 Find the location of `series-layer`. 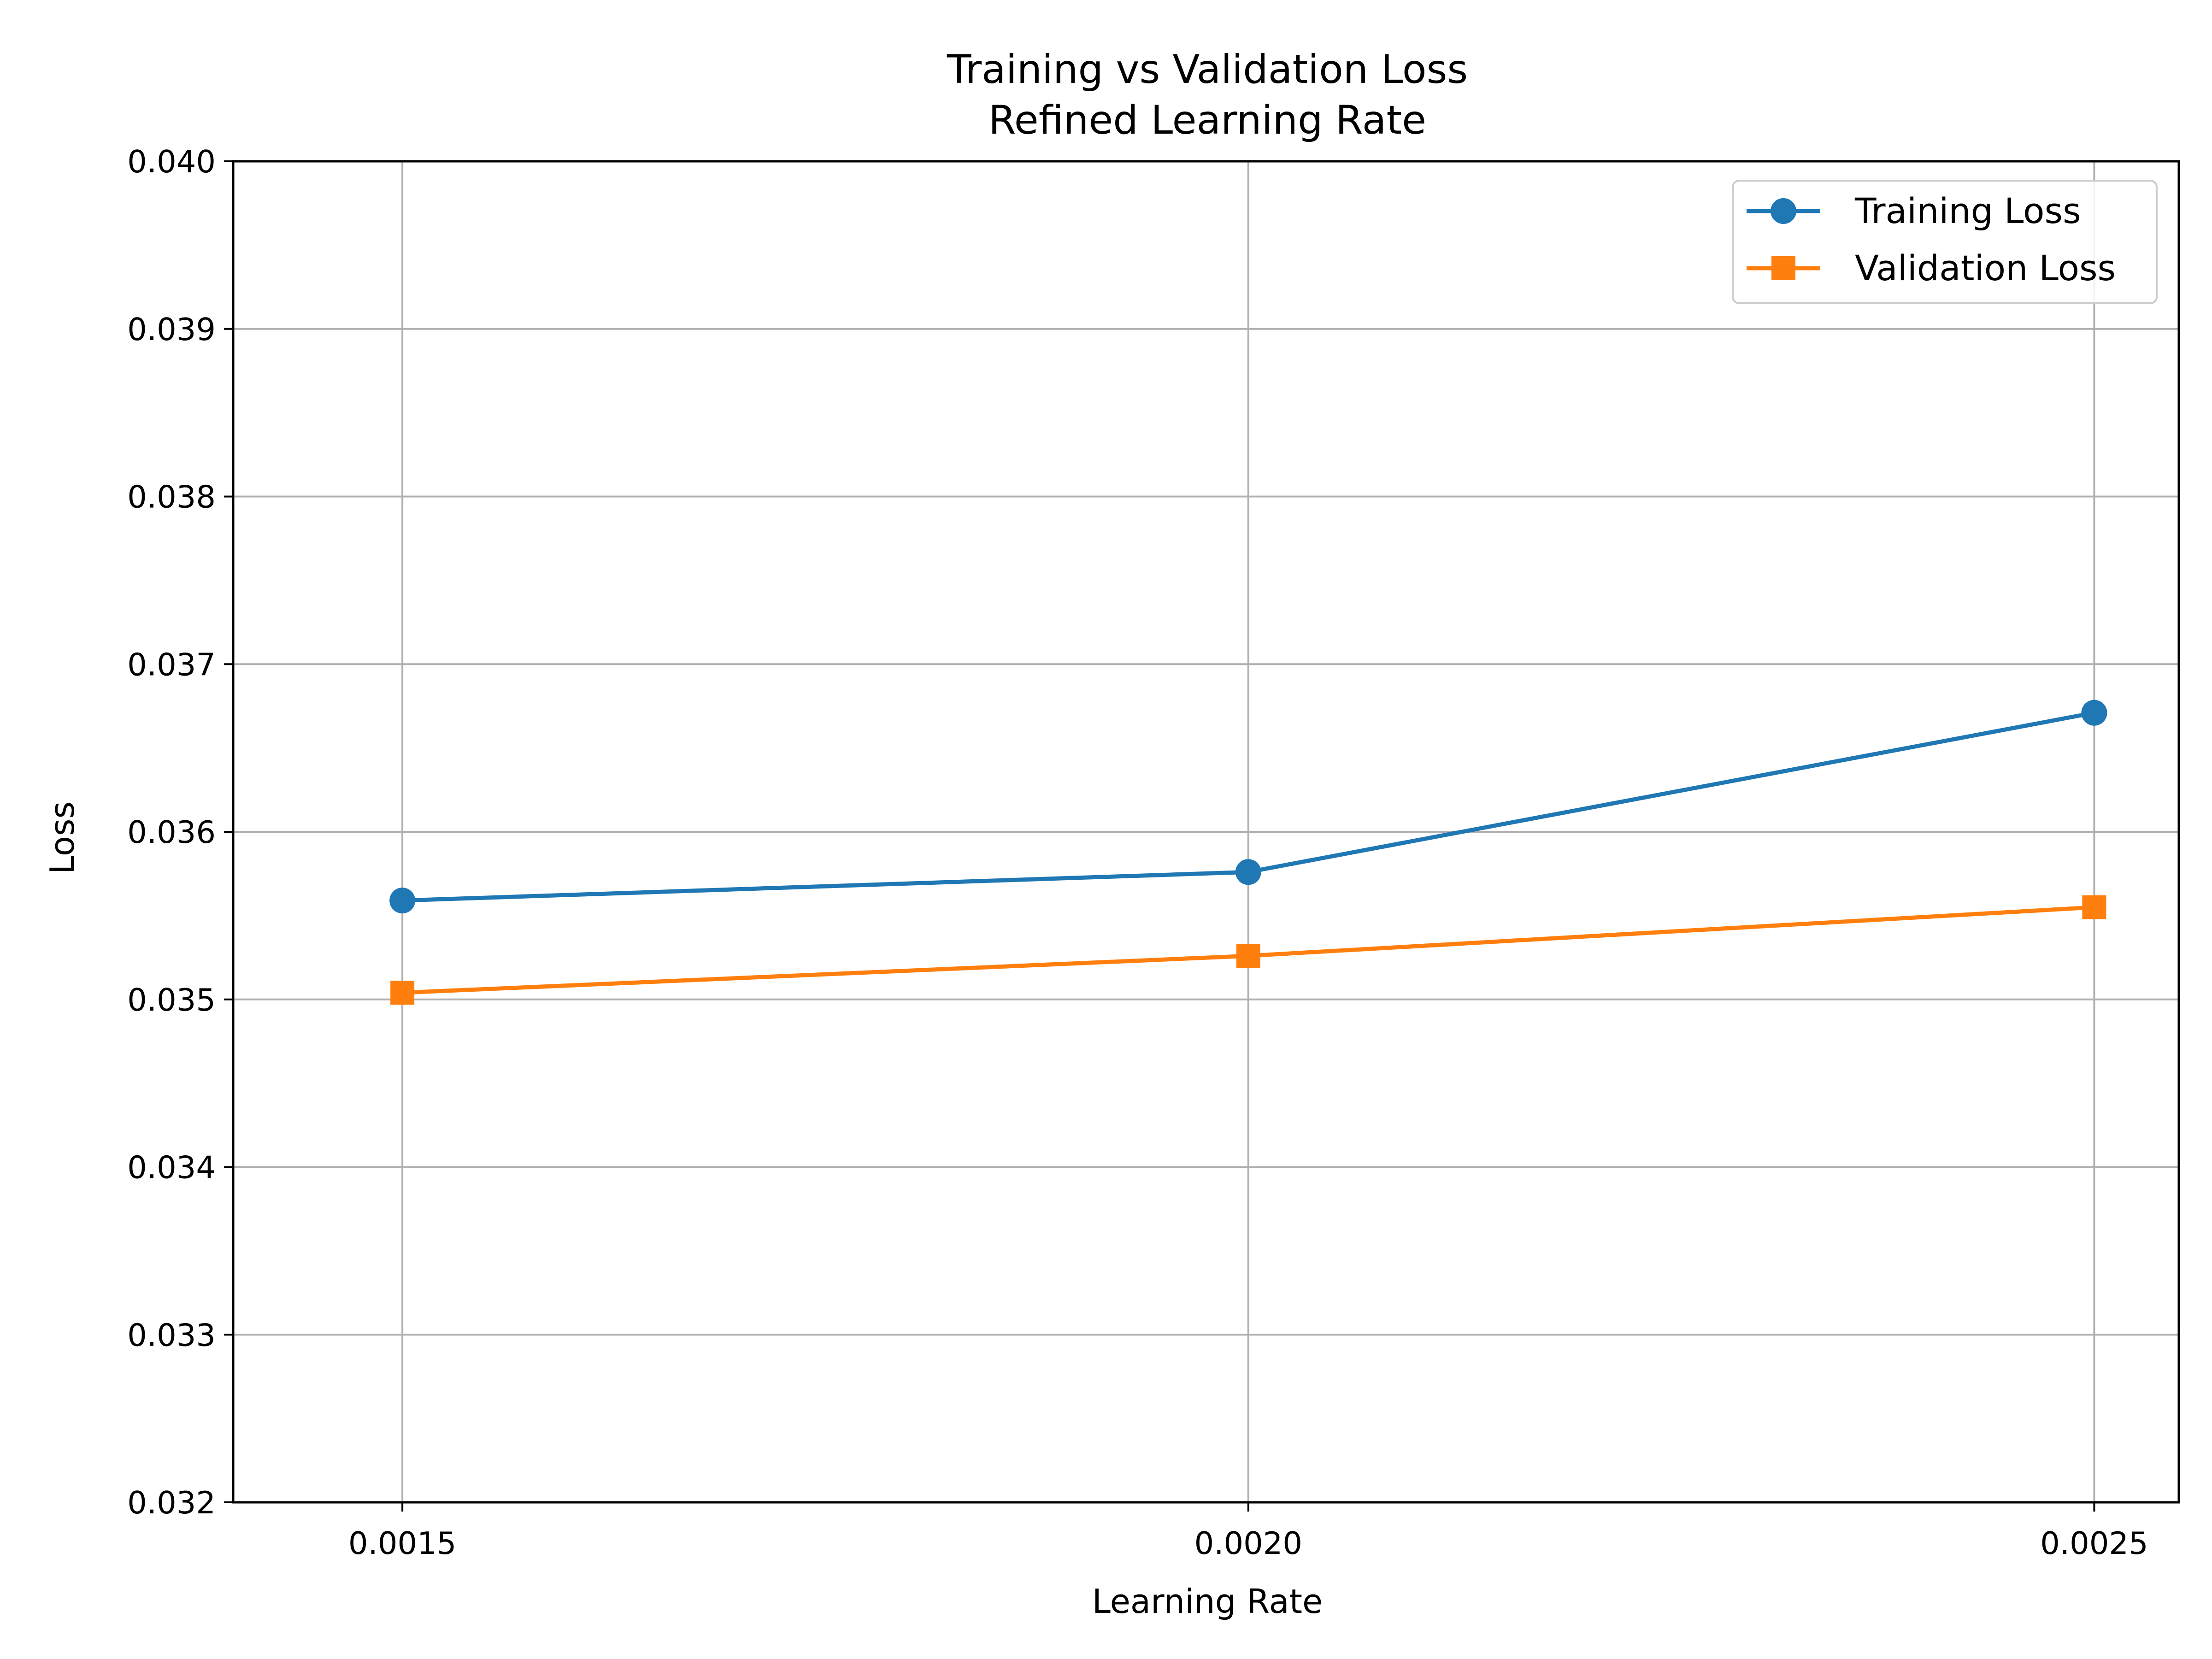

series-layer is located at coordinates (1248, 852).